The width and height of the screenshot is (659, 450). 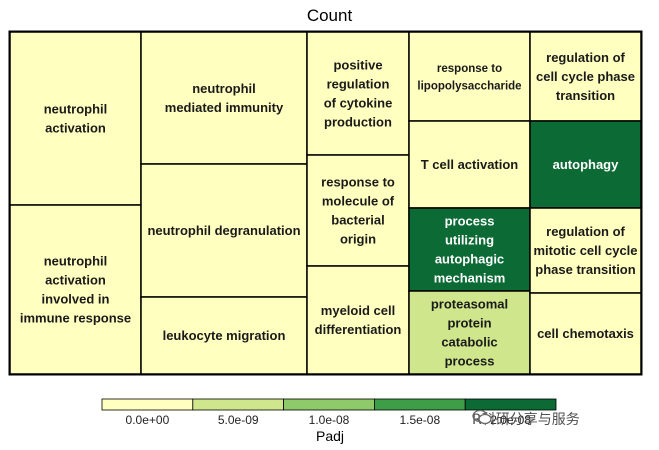 What do you see at coordinates (482, 417) in the screenshot?
I see `chat-bubble-icon` at bounding box center [482, 417].